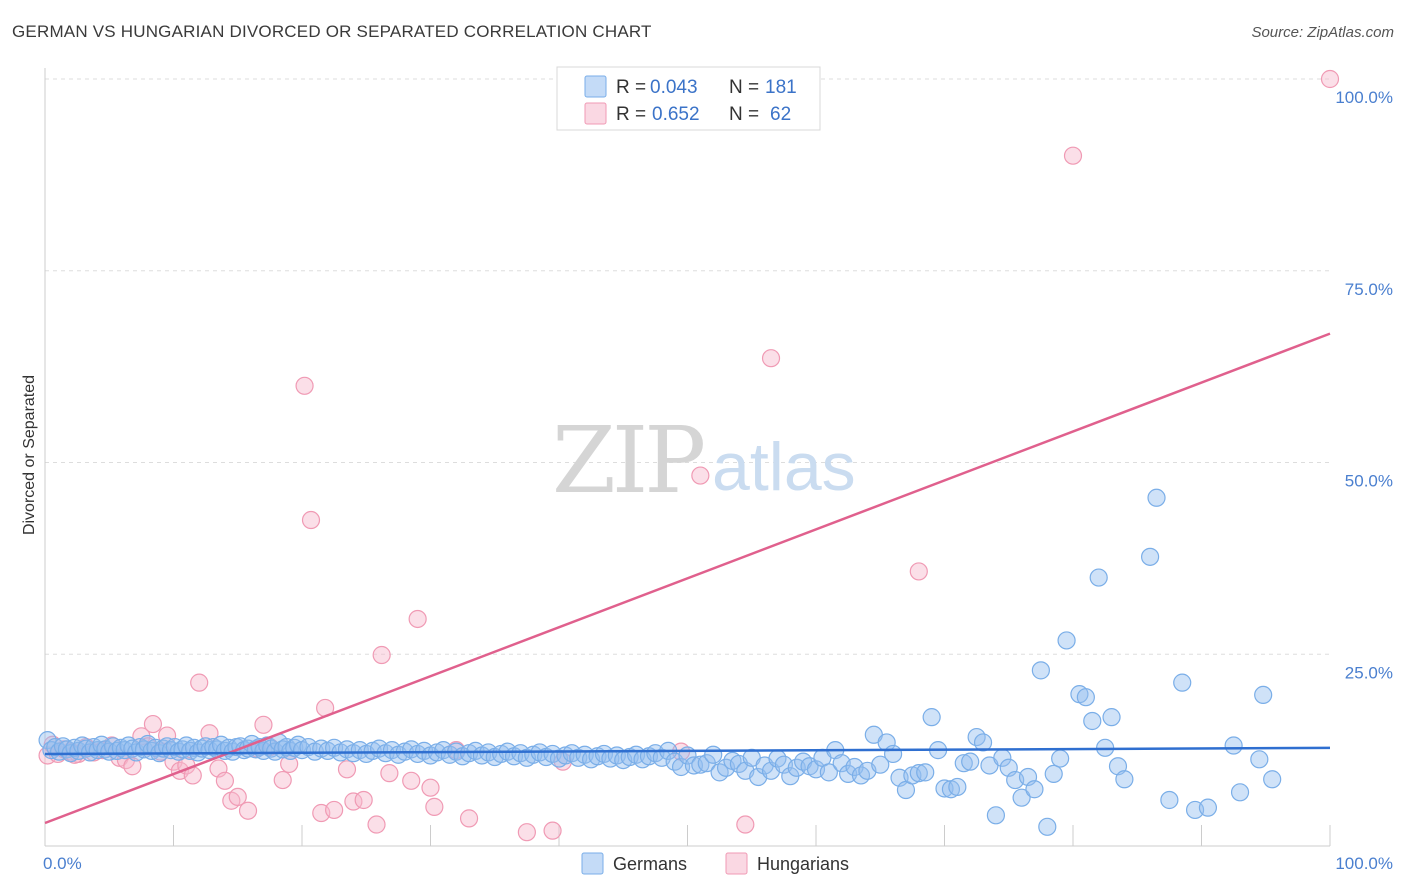 The width and height of the screenshot is (1406, 892). I want to click on y-axis-label: Divorced or Separated, so click(29, 455).